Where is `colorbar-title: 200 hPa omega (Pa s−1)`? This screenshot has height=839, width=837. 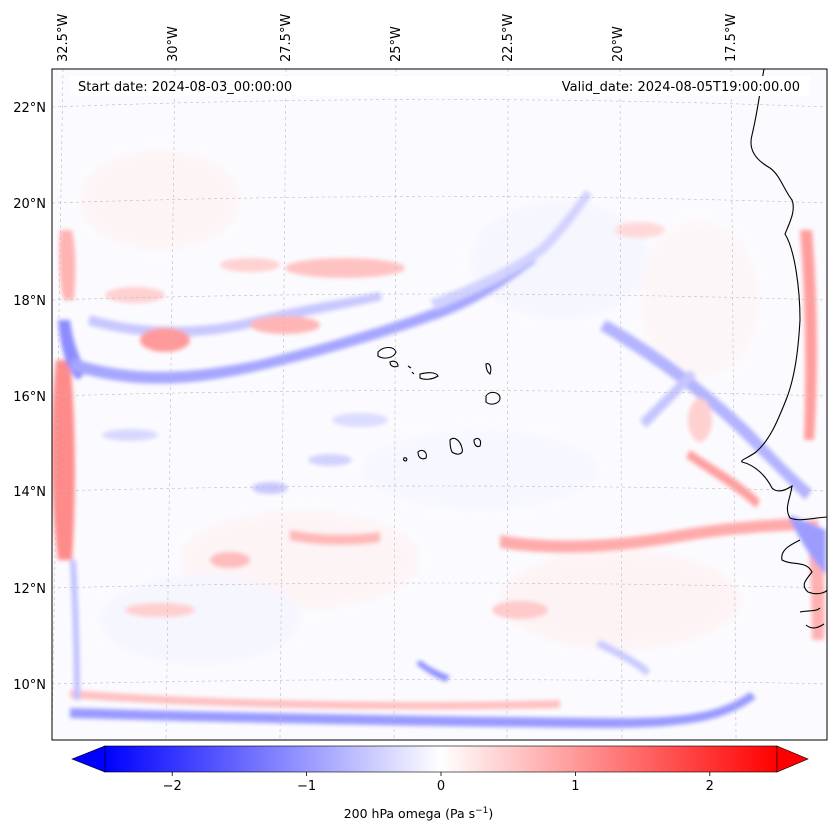
colorbar-title: 200 hPa omega (Pa s−1) is located at coordinates (418, 813).